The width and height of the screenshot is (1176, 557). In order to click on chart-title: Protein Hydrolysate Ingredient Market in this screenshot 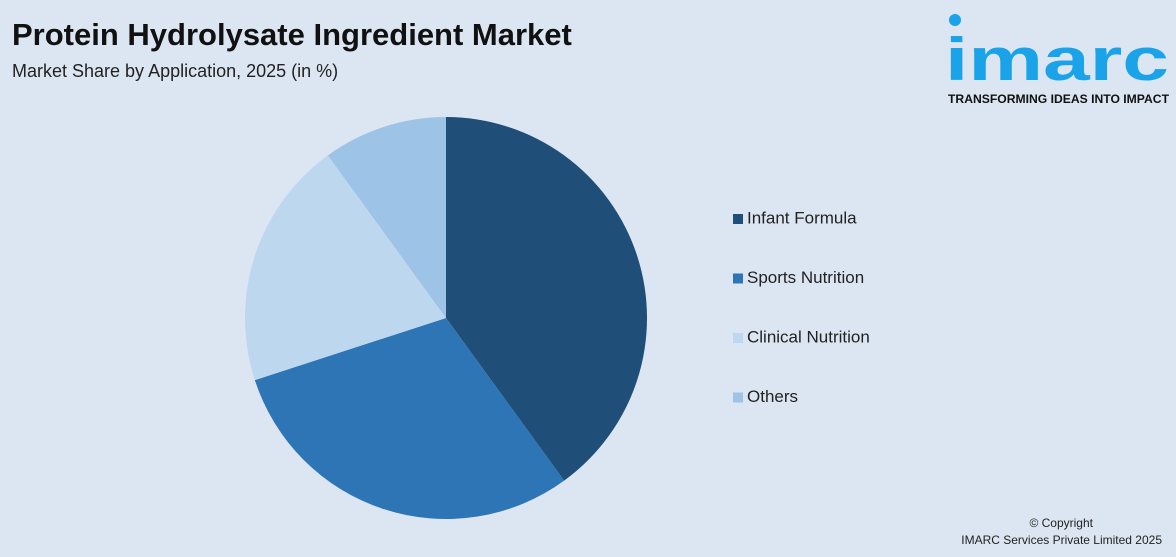, I will do `click(292, 34)`.